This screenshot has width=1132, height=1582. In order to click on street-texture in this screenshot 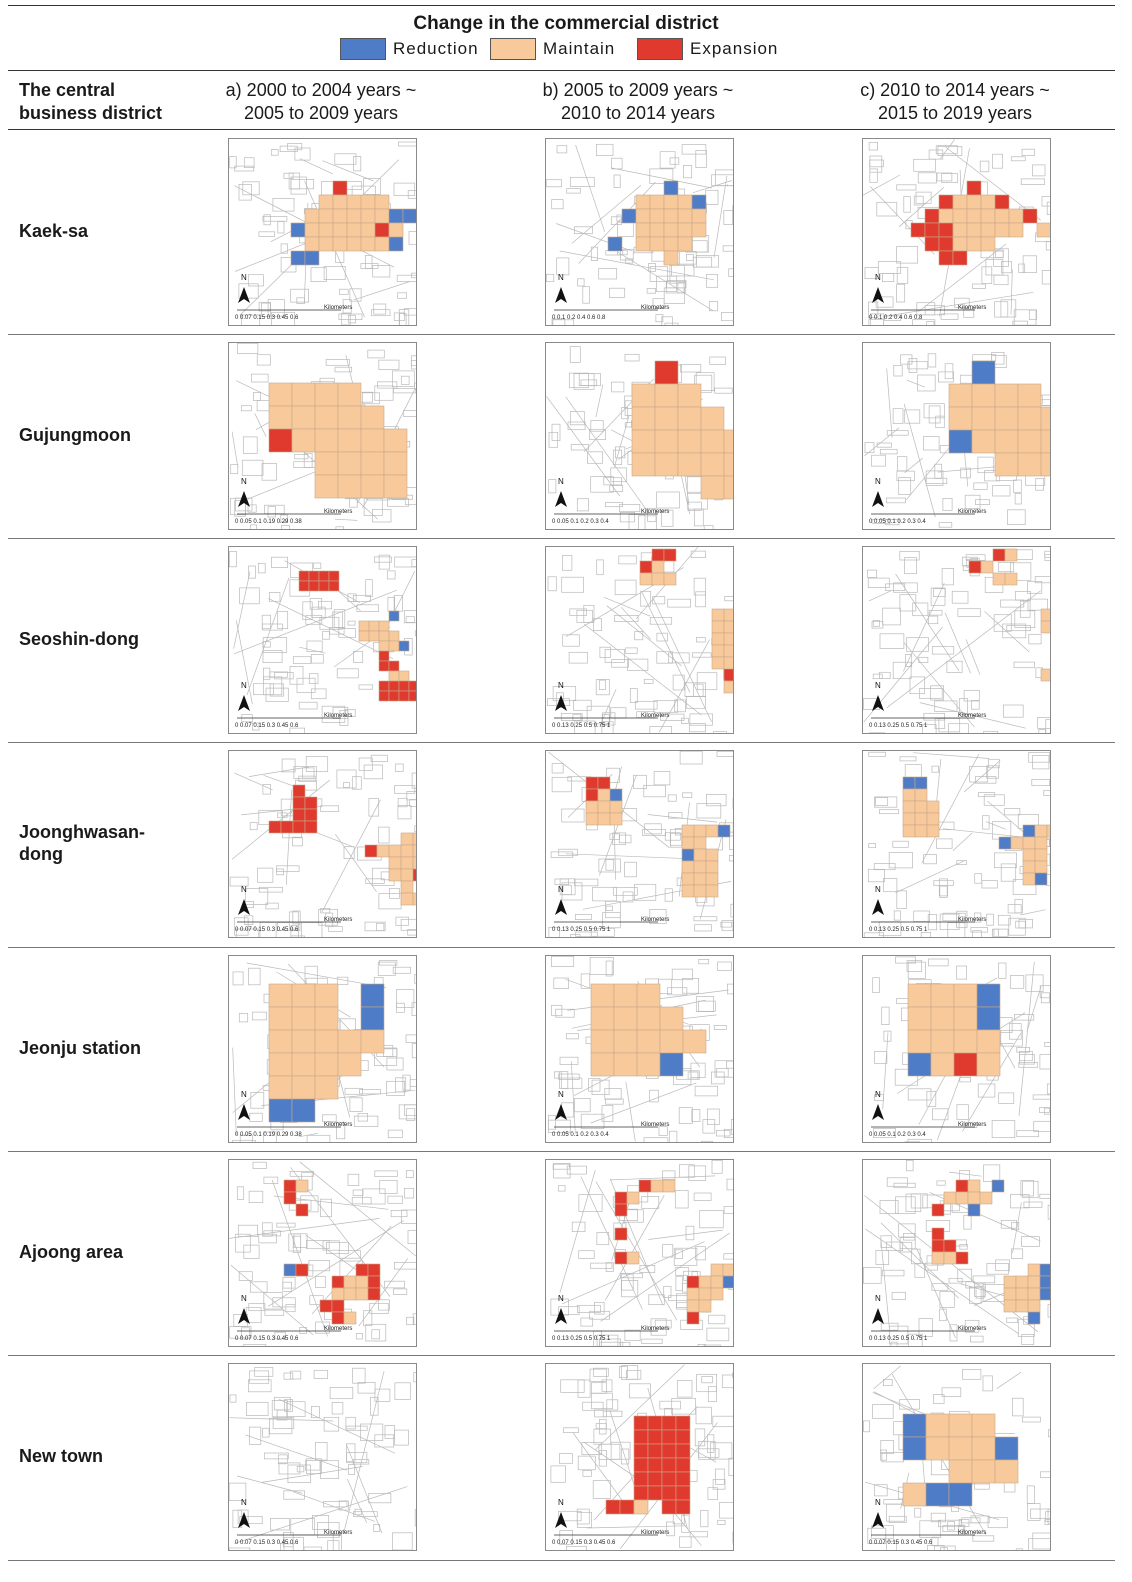, I will do `click(322, 642)`.